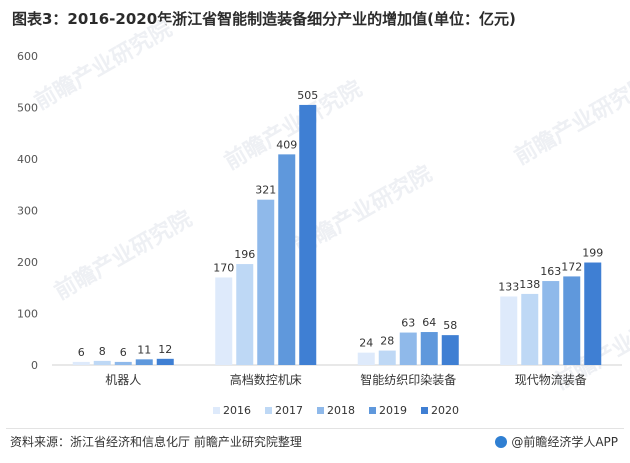 The width and height of the screenshot is (630, 463). What do you see at coordinates (372, 410) in the screenshot?
I see `legend-swatch-2019` at bounding box center [372, 410].